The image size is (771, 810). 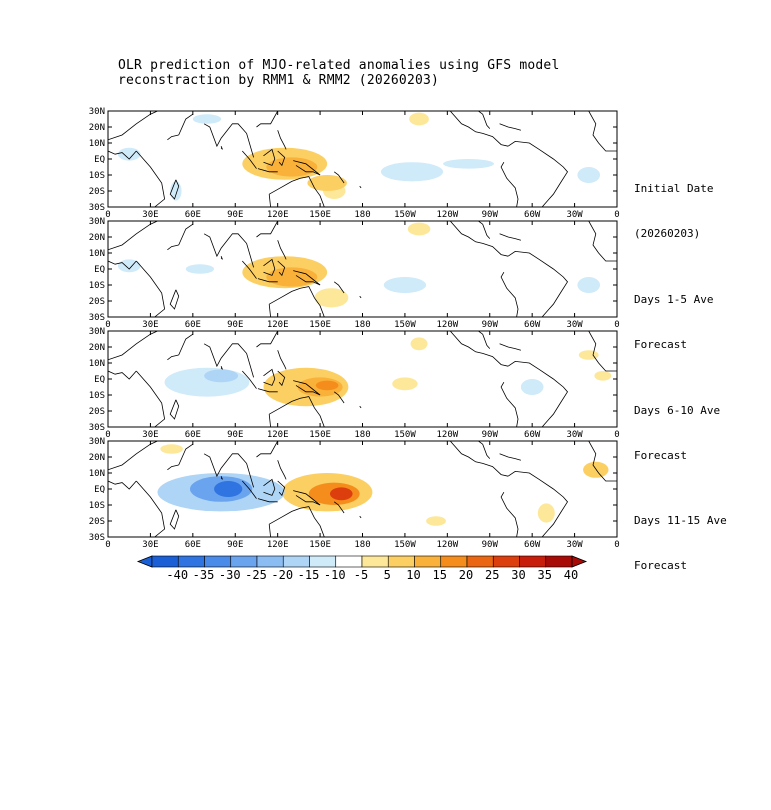 What do you see at coordinates (193, 325) in the screenshot?
I see `lon-tick-label: 60E` at bounding box center [193, 325].